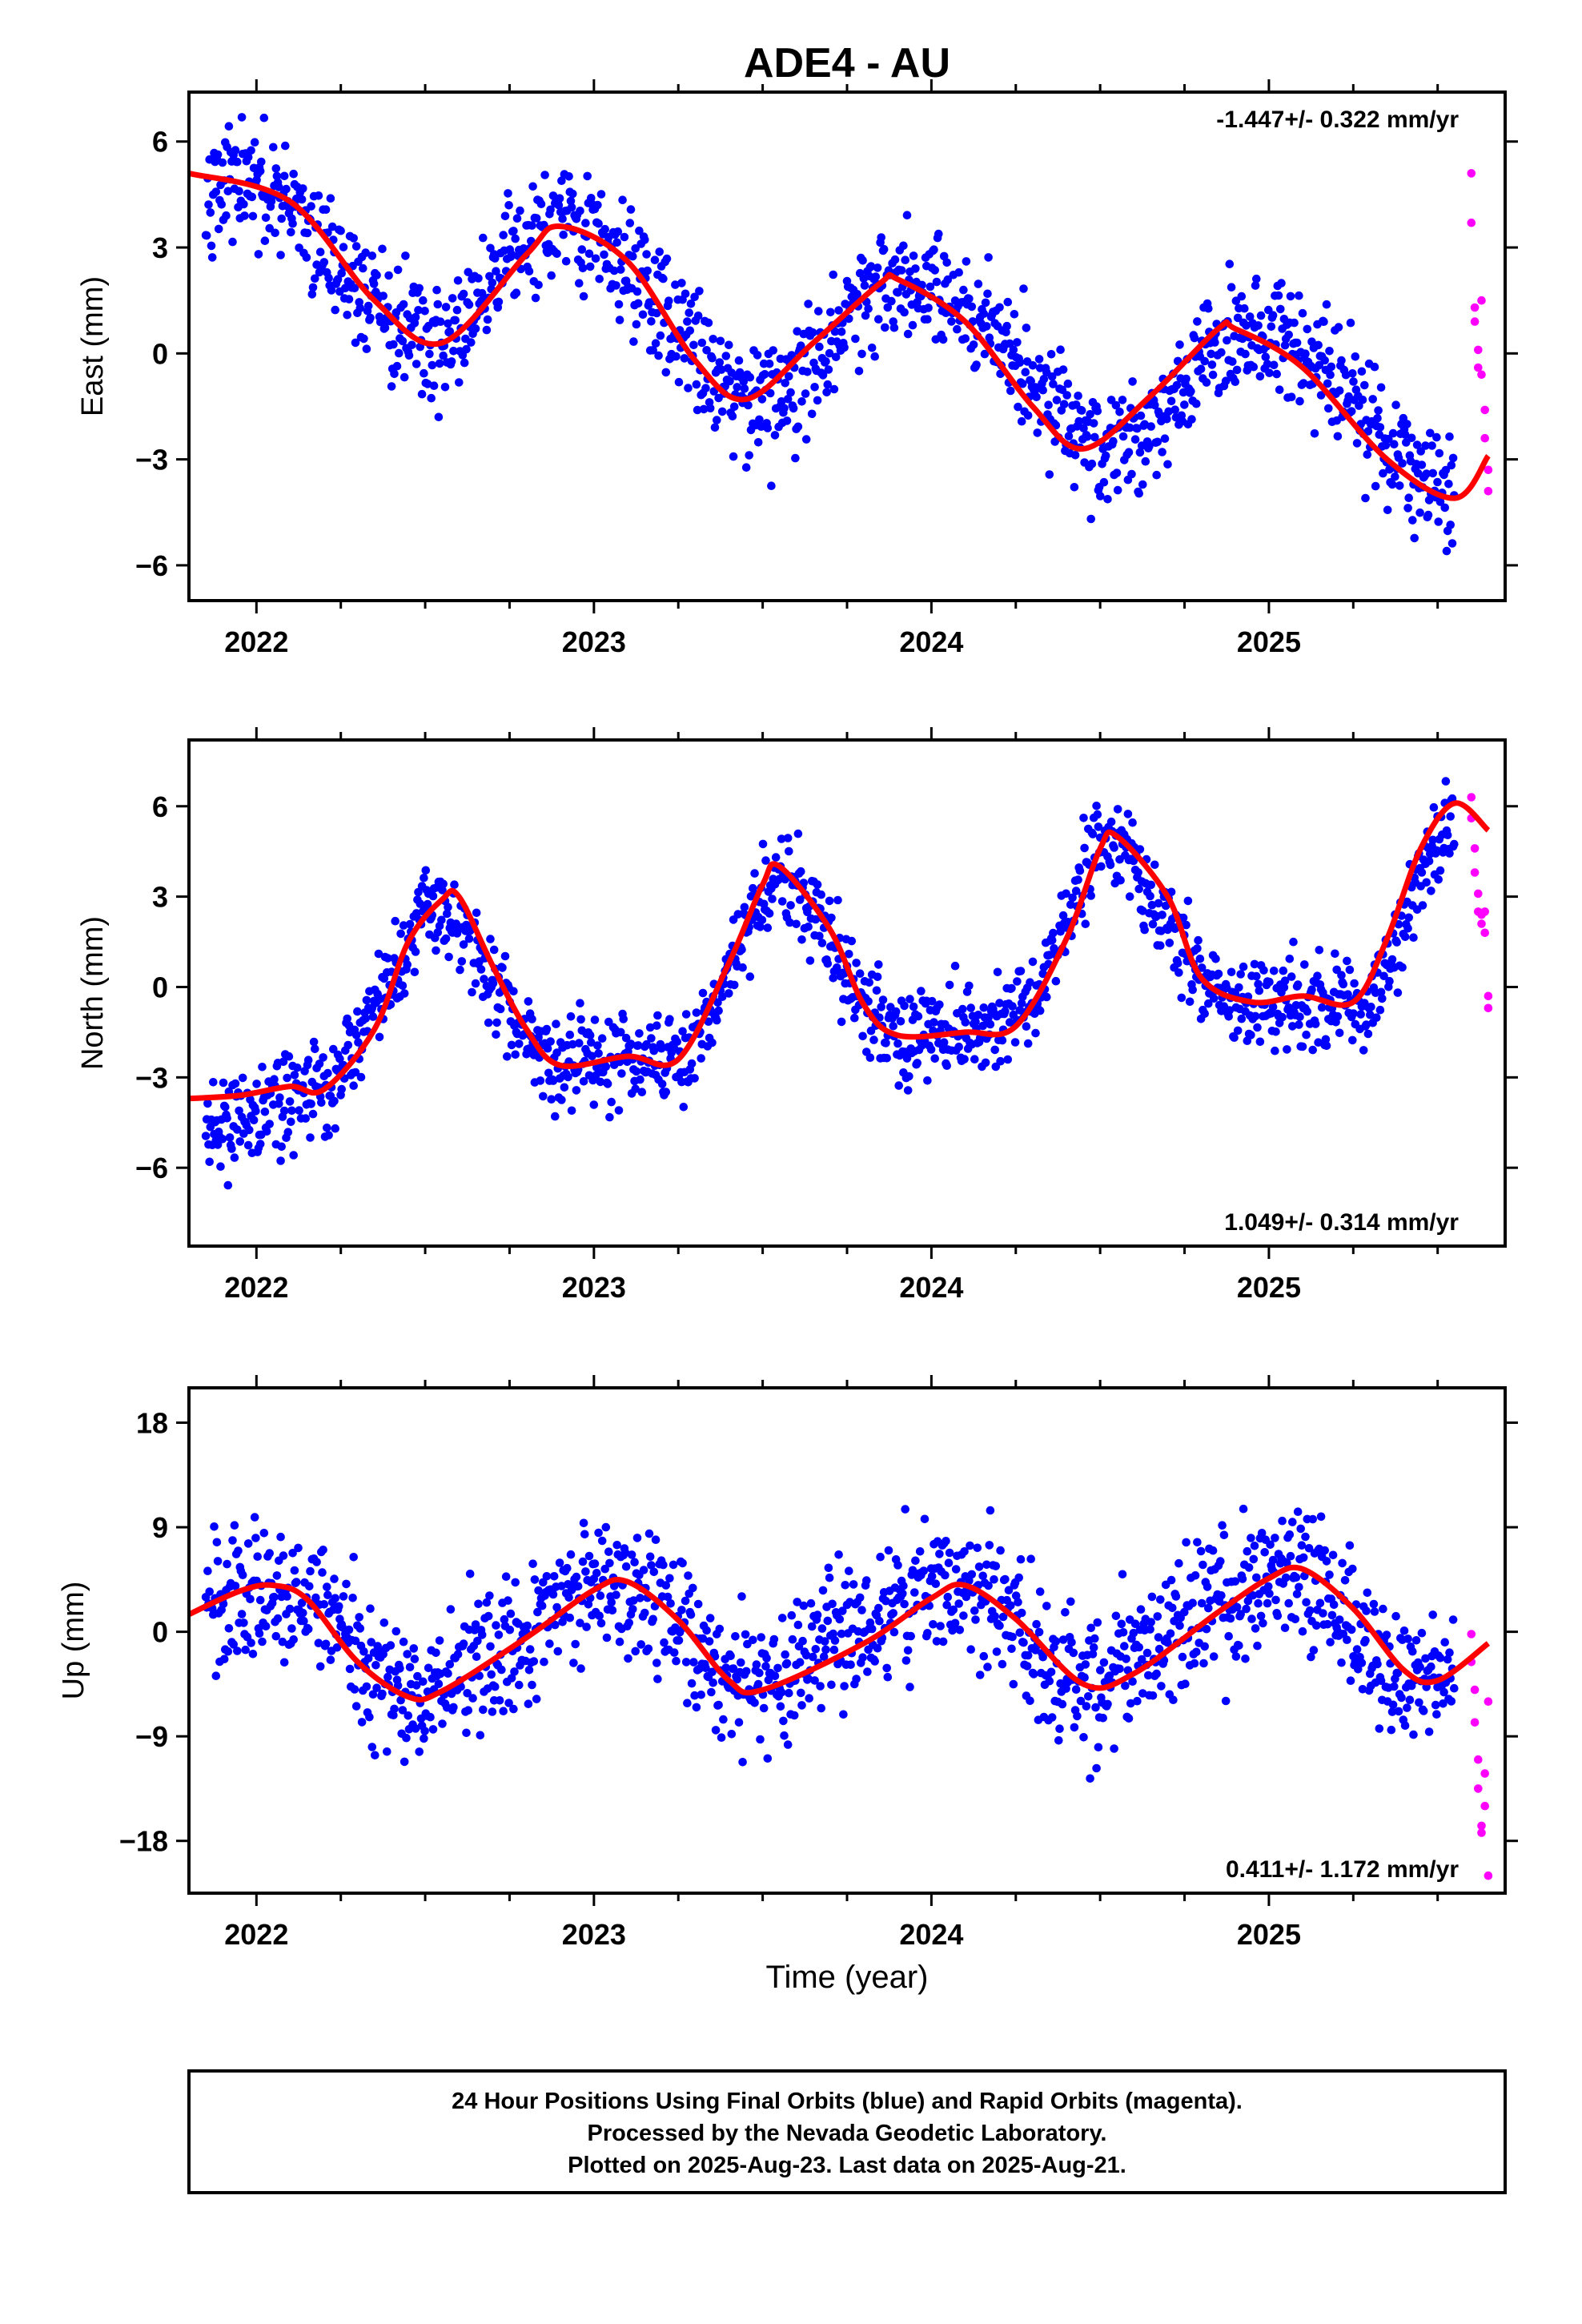 The image size is (1582, 2324). I want to click on east-x-tick-label: 2024, so click(931, 641).